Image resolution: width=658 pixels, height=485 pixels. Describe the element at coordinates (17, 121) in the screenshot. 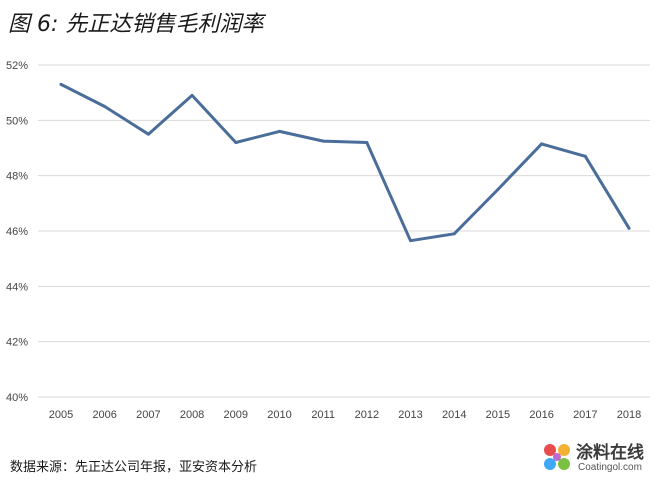

I see `y-tick-label: 50%` at that location.